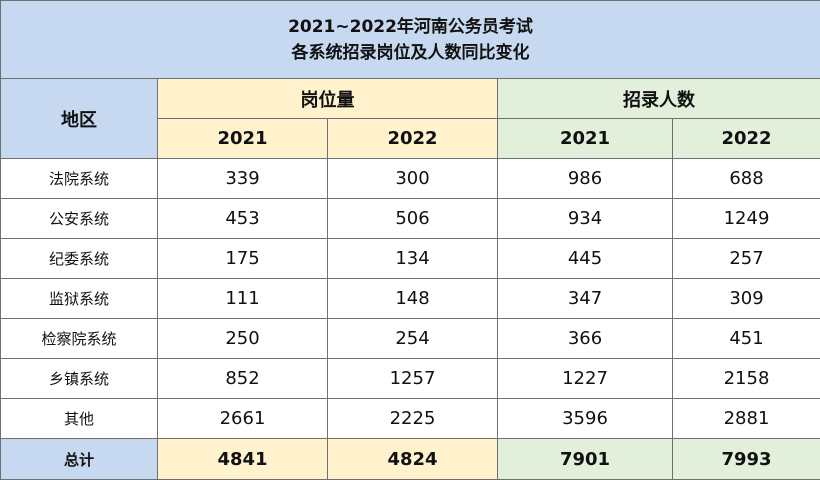  What do you see at coordinates (79, 419) in the screenshot?
I see `system-name: 其他` at bounding box center [79, 419].